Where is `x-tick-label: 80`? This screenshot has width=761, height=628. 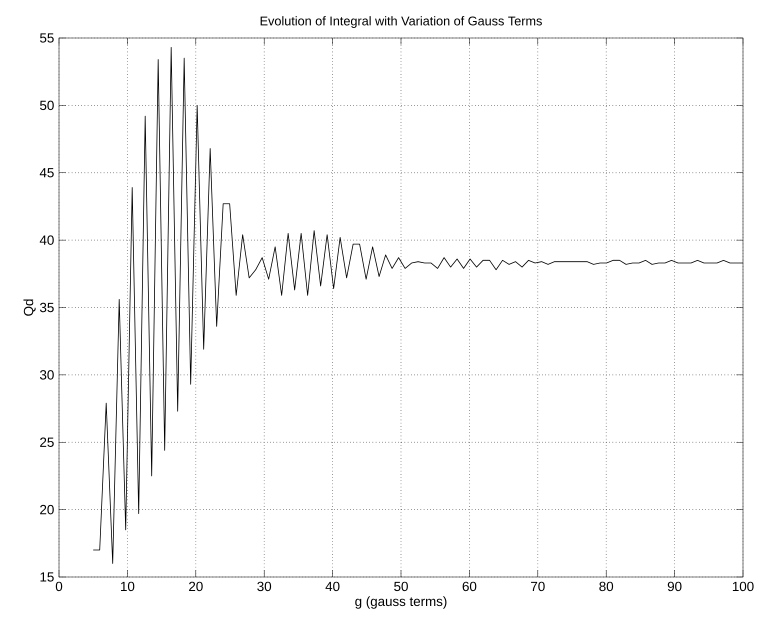
x-tick-label: 80 is located at coordinates (606, 587).